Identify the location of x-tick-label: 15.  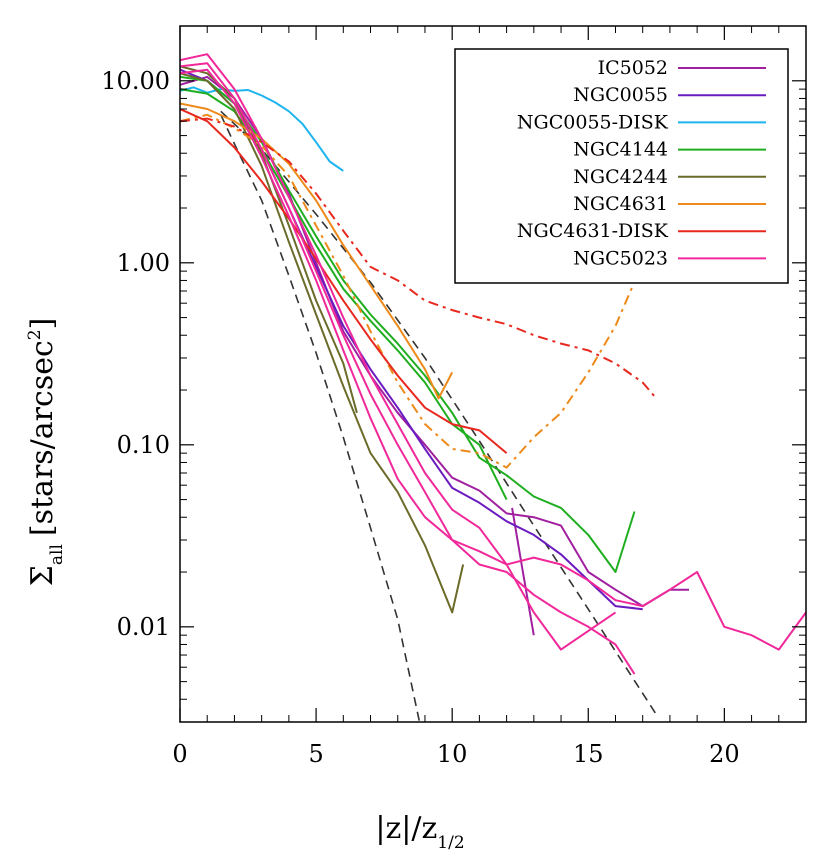
(588, 754).